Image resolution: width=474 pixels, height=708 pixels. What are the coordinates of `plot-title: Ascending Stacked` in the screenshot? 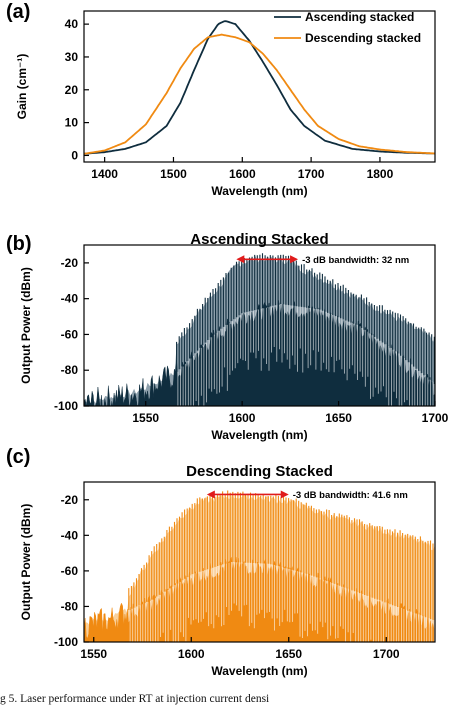 It's located at (259, 239).